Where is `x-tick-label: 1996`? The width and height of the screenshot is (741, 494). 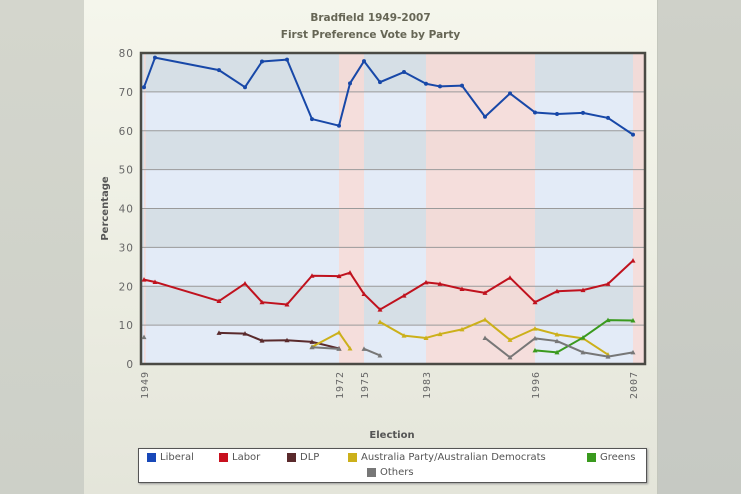 x-tick-label: 1996 is located at coordinates (536, 385).